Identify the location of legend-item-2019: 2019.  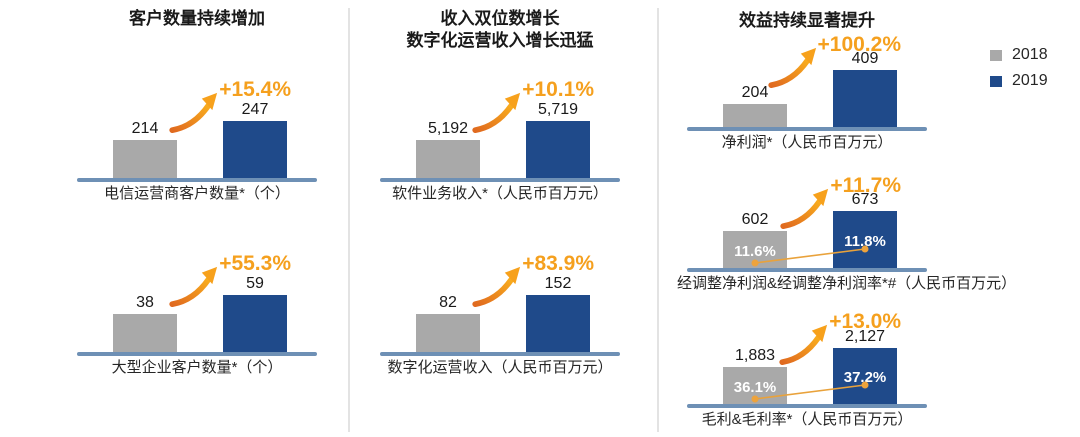
(1019, 81).